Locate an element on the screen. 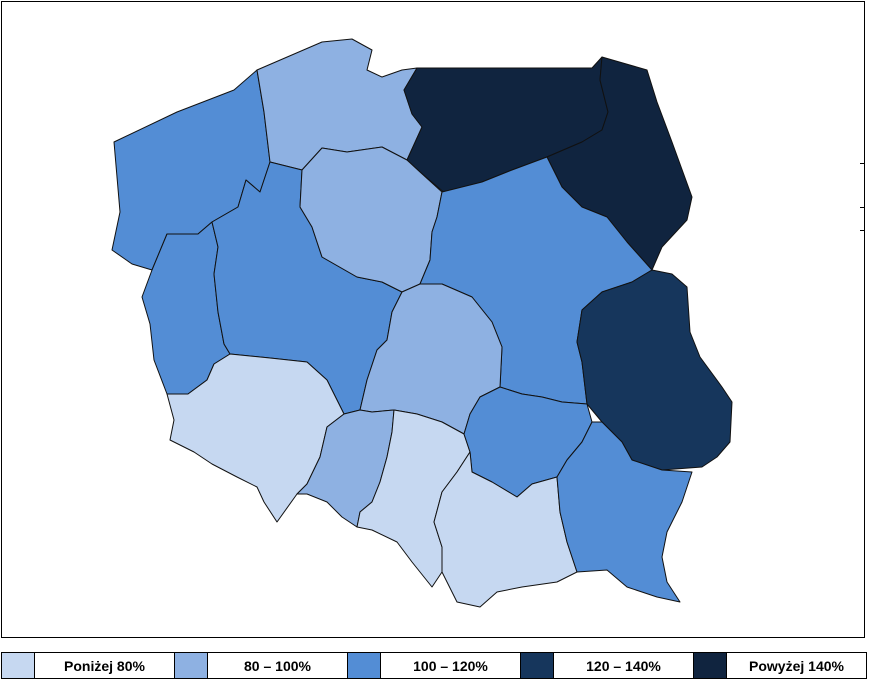 This screenshot has width=869, height=680. legend-label: 80 – 100% is located at coordinates (277, 665).